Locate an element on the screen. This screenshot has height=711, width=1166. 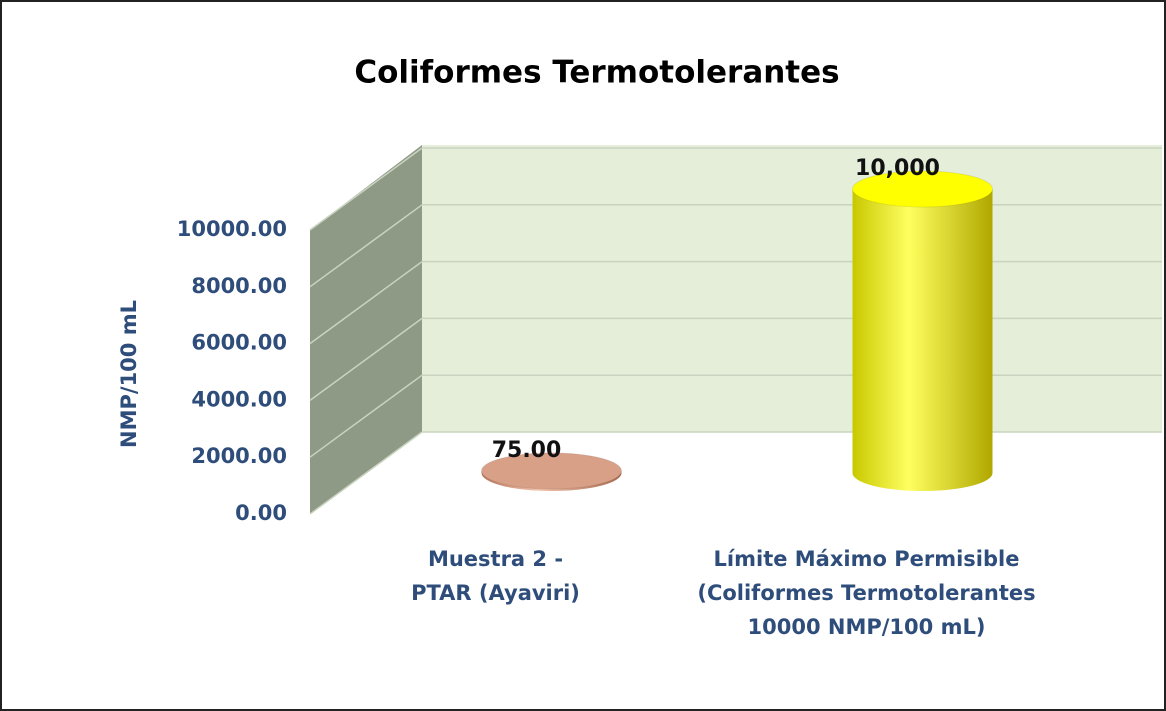
y-axis-label: NMP/100 mL is located at coordinates (129, 374).